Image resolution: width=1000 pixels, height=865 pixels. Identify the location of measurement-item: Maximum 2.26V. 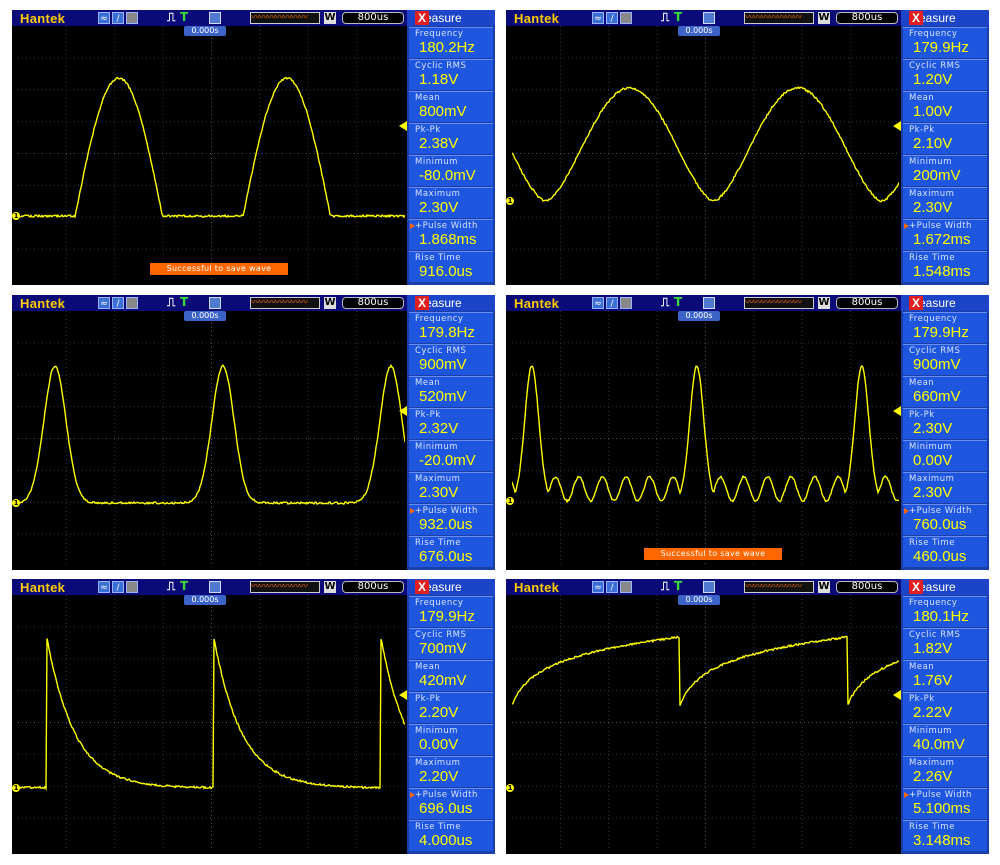
(945, 771).